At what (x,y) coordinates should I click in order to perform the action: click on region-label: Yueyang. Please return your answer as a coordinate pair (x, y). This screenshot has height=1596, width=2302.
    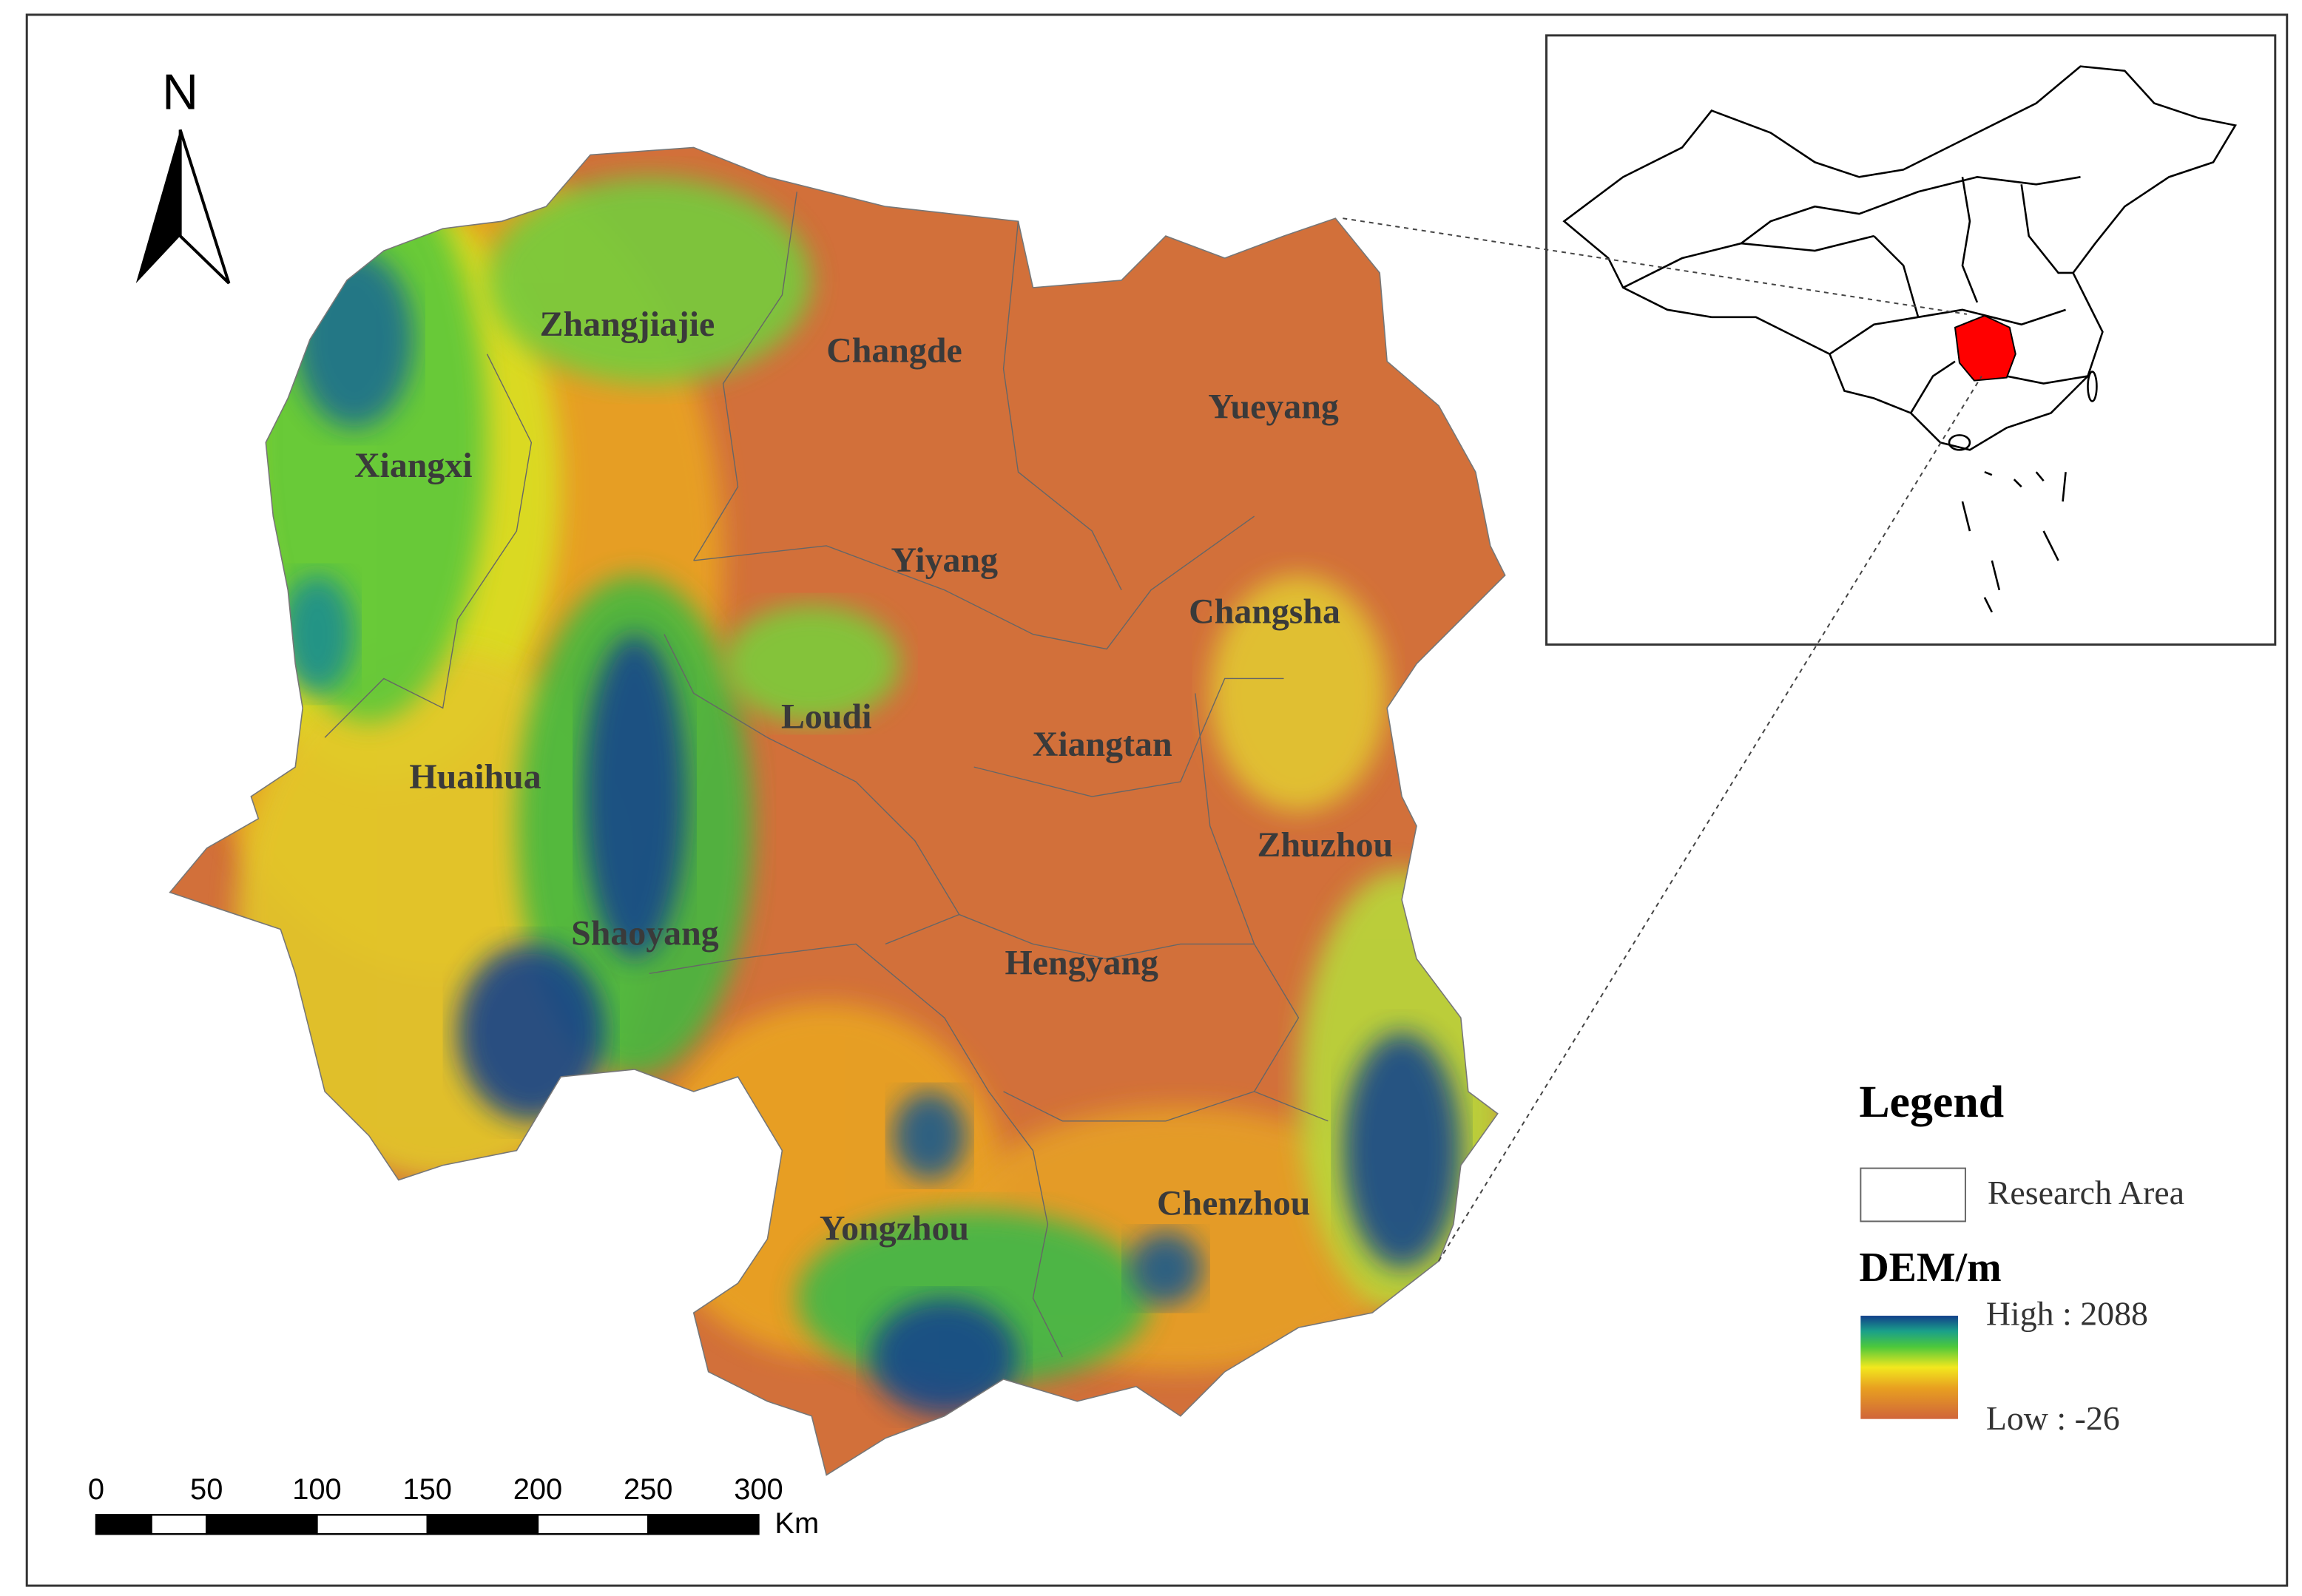
    Looking at the image, I should click on (1273, 406).